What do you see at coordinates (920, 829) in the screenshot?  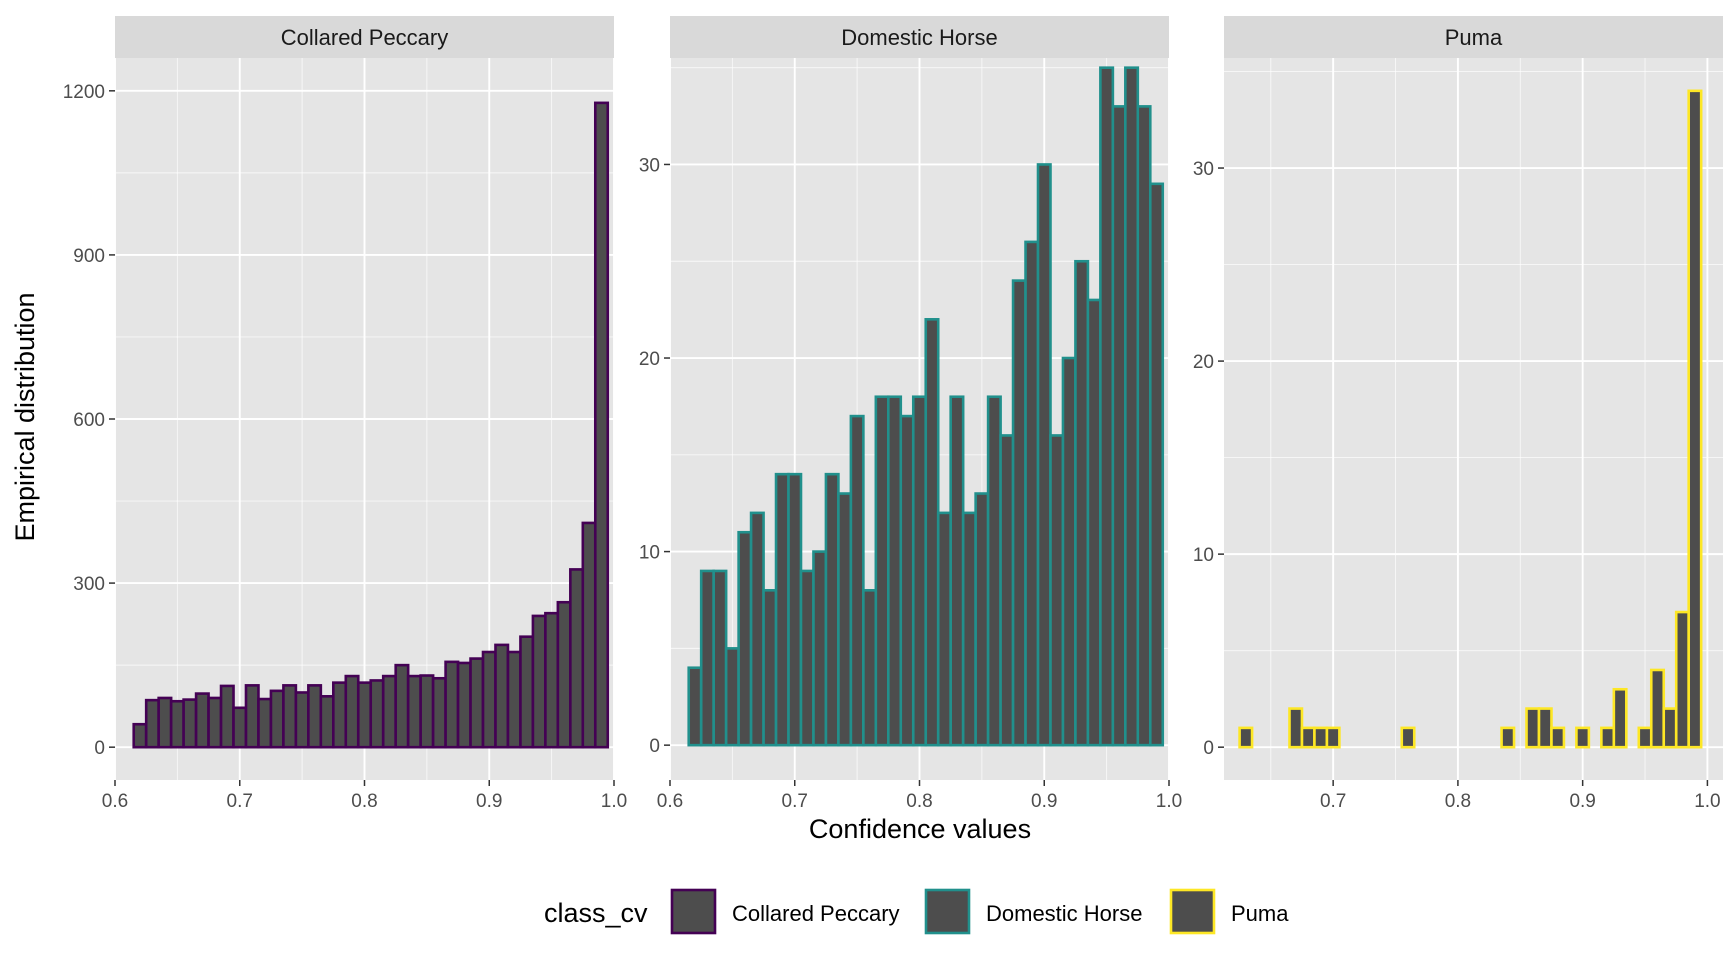 I see `x-axis-title: Confidence values` at bounding box center [920, 829].